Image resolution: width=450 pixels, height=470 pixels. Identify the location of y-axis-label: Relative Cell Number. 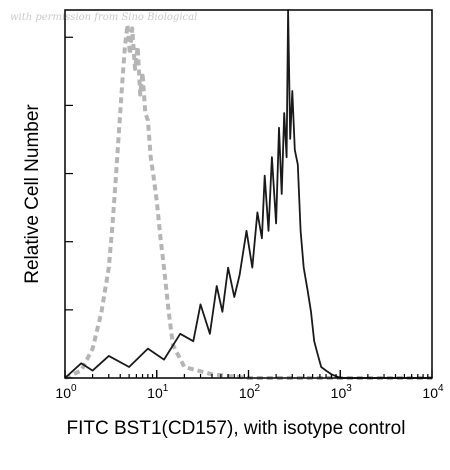
(32, 194).